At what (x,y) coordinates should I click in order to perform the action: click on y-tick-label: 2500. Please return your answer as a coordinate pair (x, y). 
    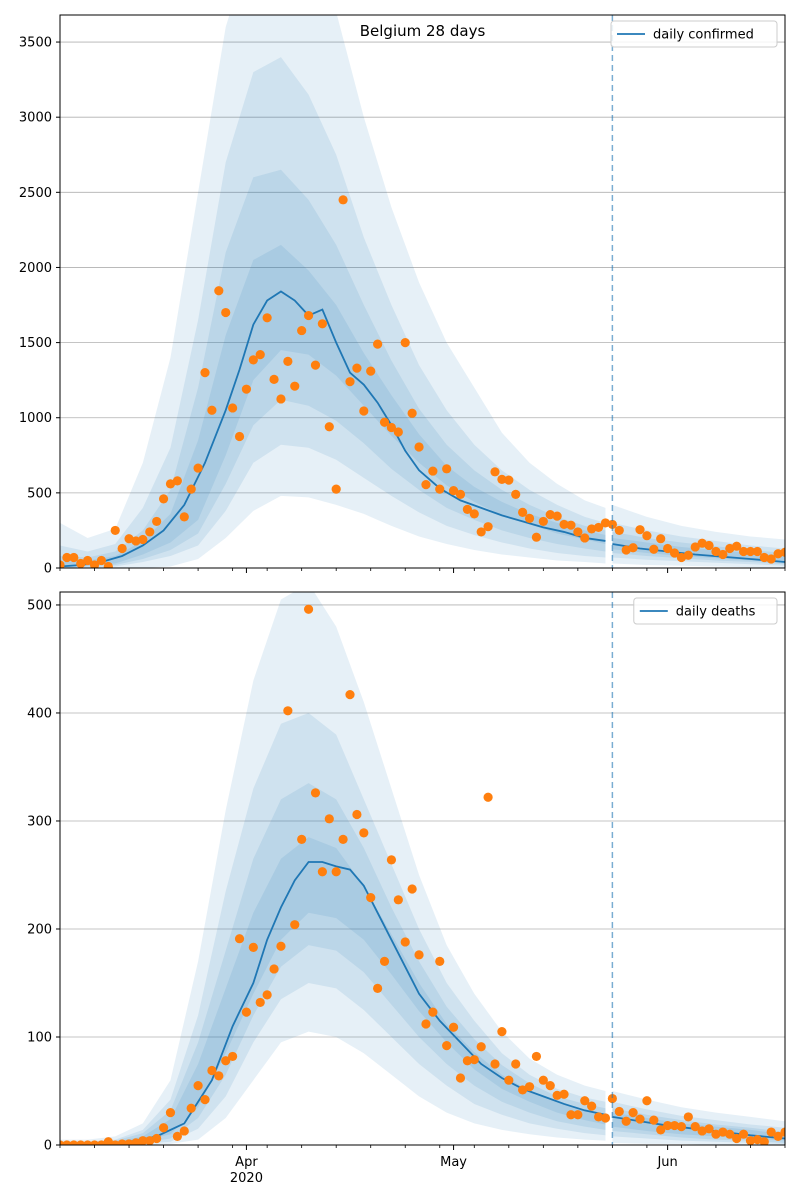
    Looking at the image, I should click on (35, 193).